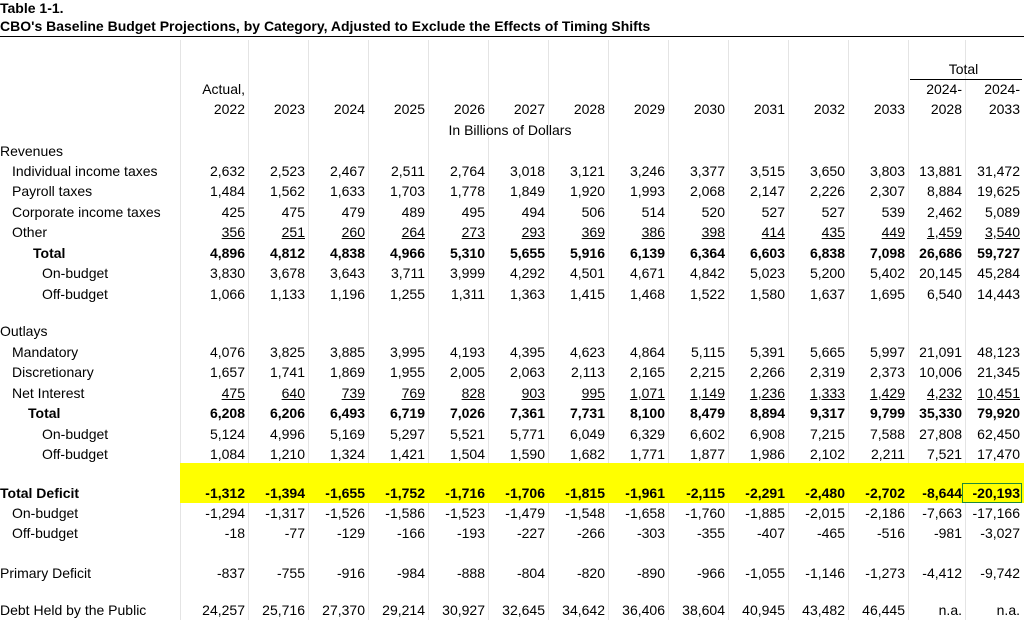  Describe the element at coordinates (887, 352) in the screenshot. I see `cell-value: 5,997` at that location.